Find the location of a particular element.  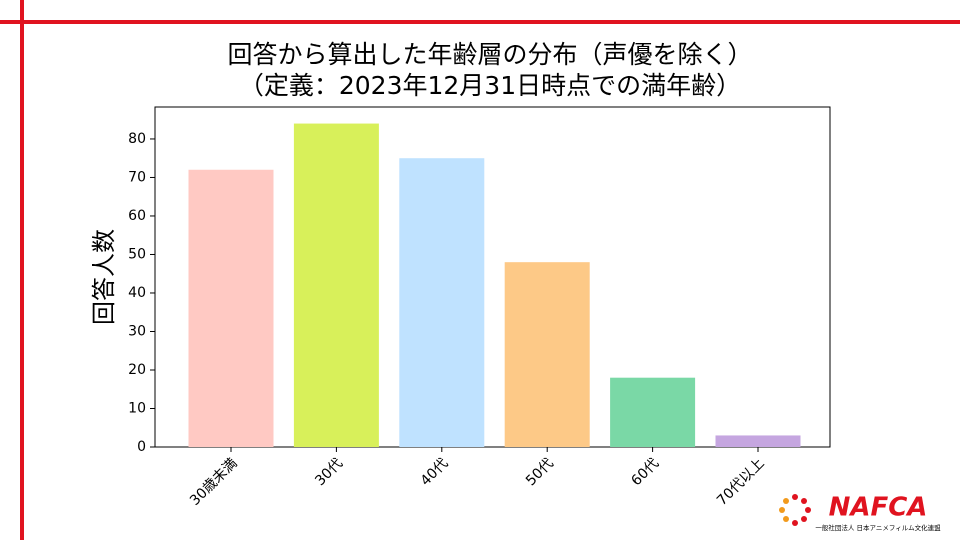

y-tick-label: 40 is located at coordinates (137, 293).